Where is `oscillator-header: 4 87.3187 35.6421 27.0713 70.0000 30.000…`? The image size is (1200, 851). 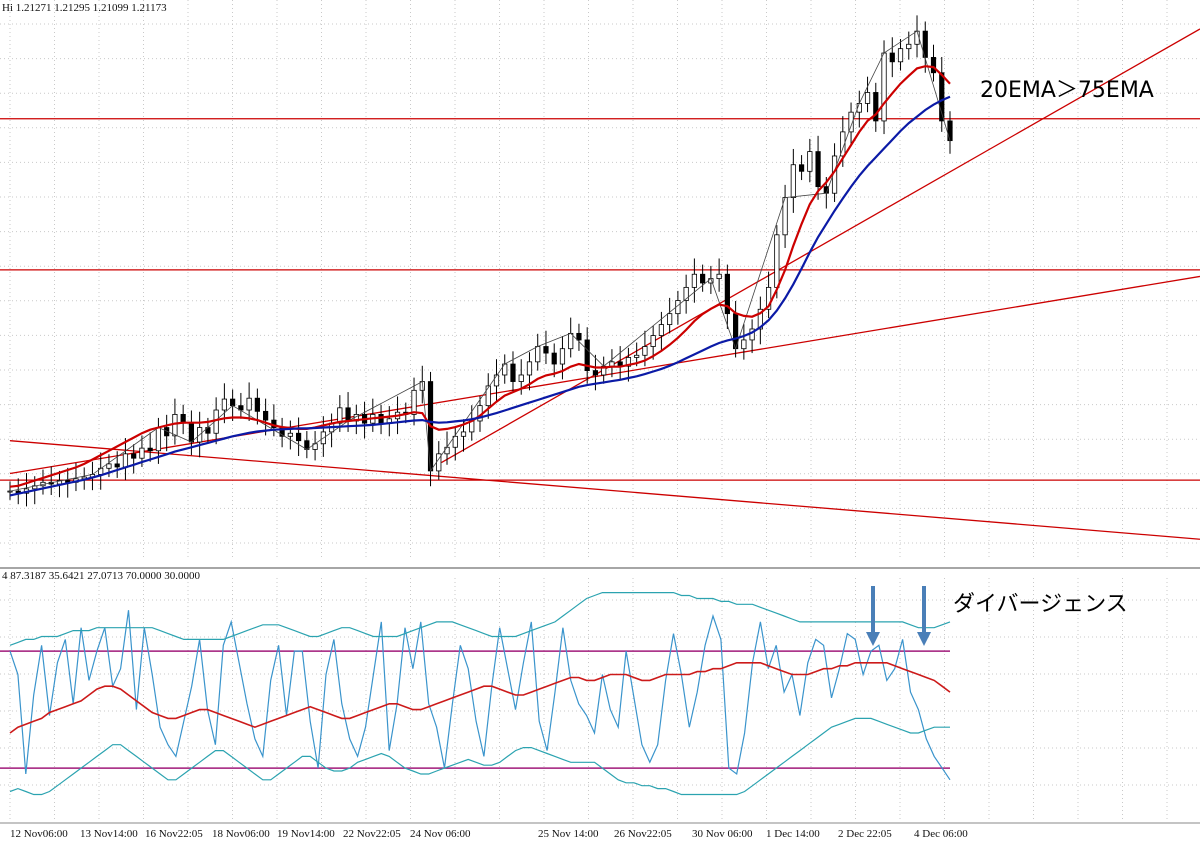
oscillator-header: 4 87.3187 35.6421 27.0713 70.0000 30.000… is located at coordinates (101, 576).